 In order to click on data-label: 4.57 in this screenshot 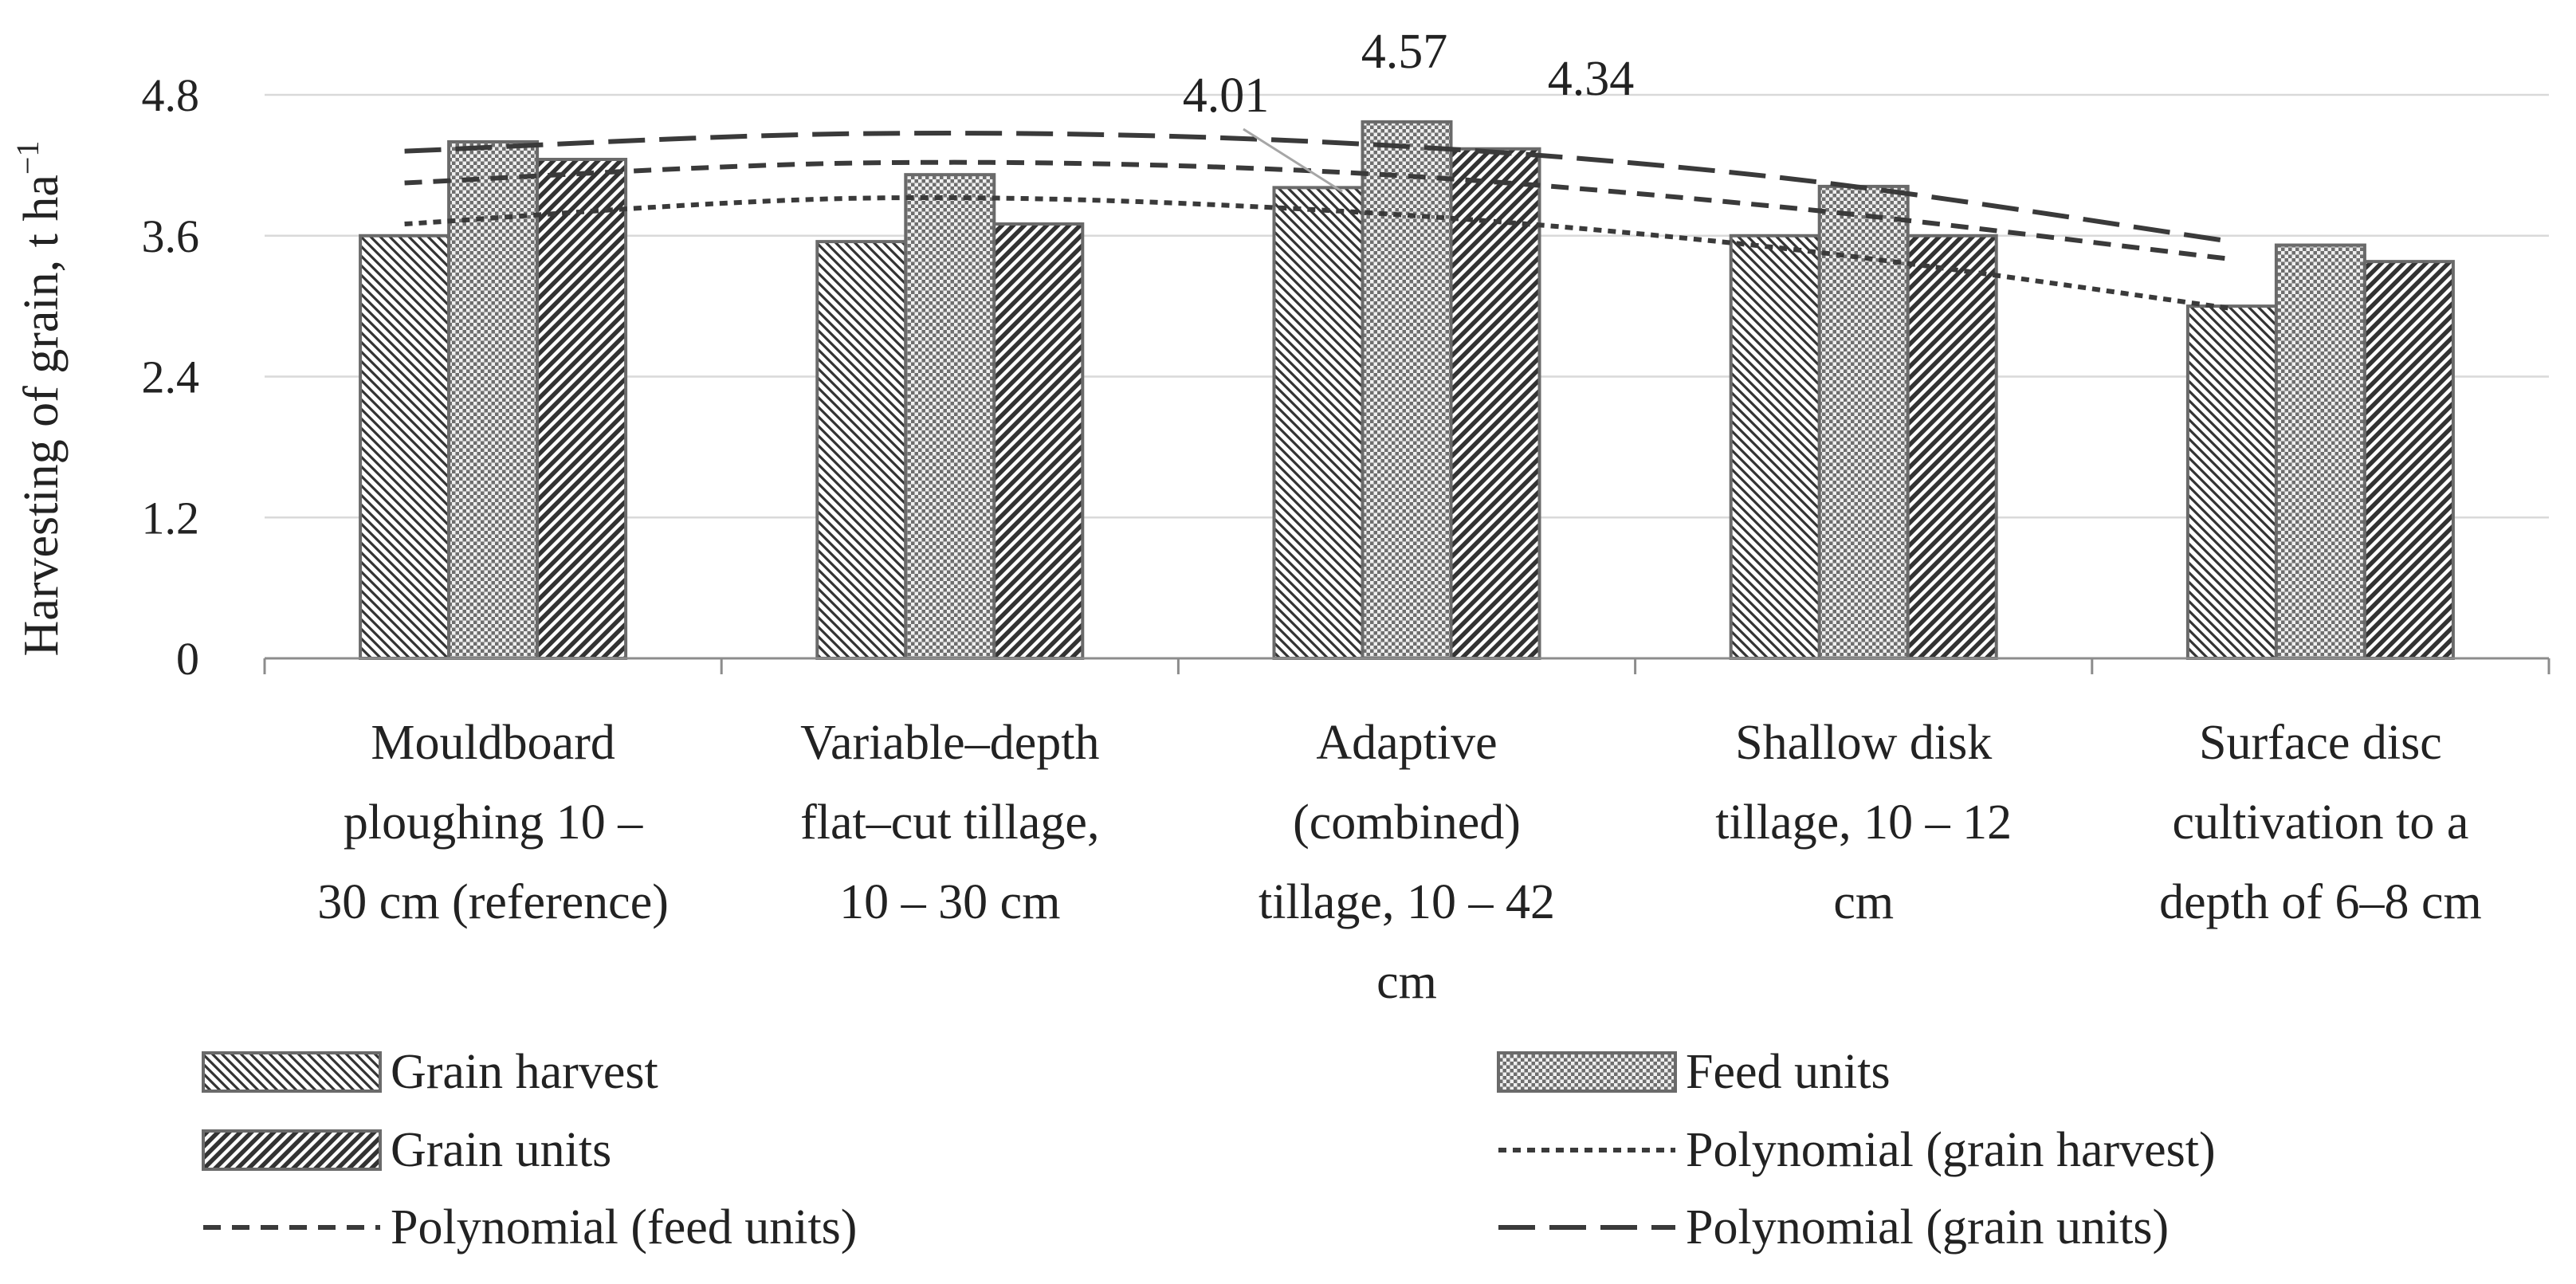, I will do `click(1404, 52)`.